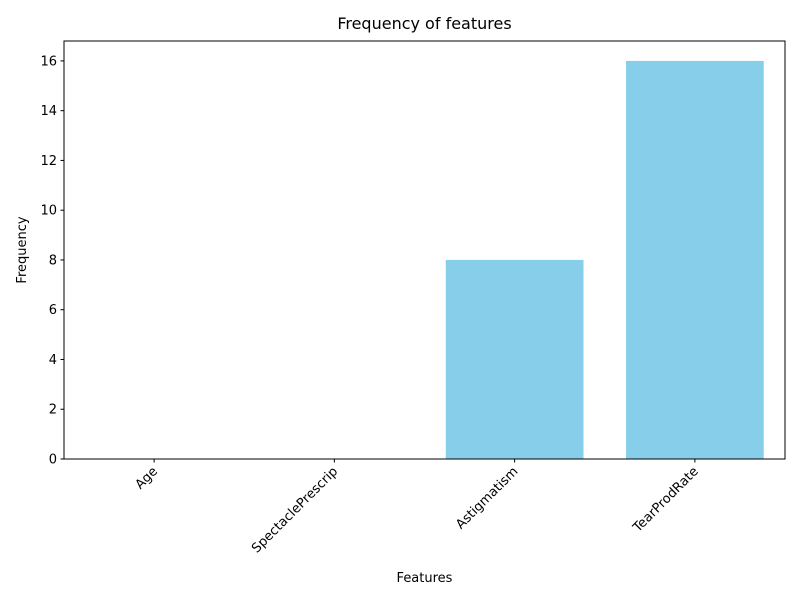  What do you see at coordinates (48, 211) in the screenshot?
I see `y-tick-label-5: 10` at bounding box center [48, 211].